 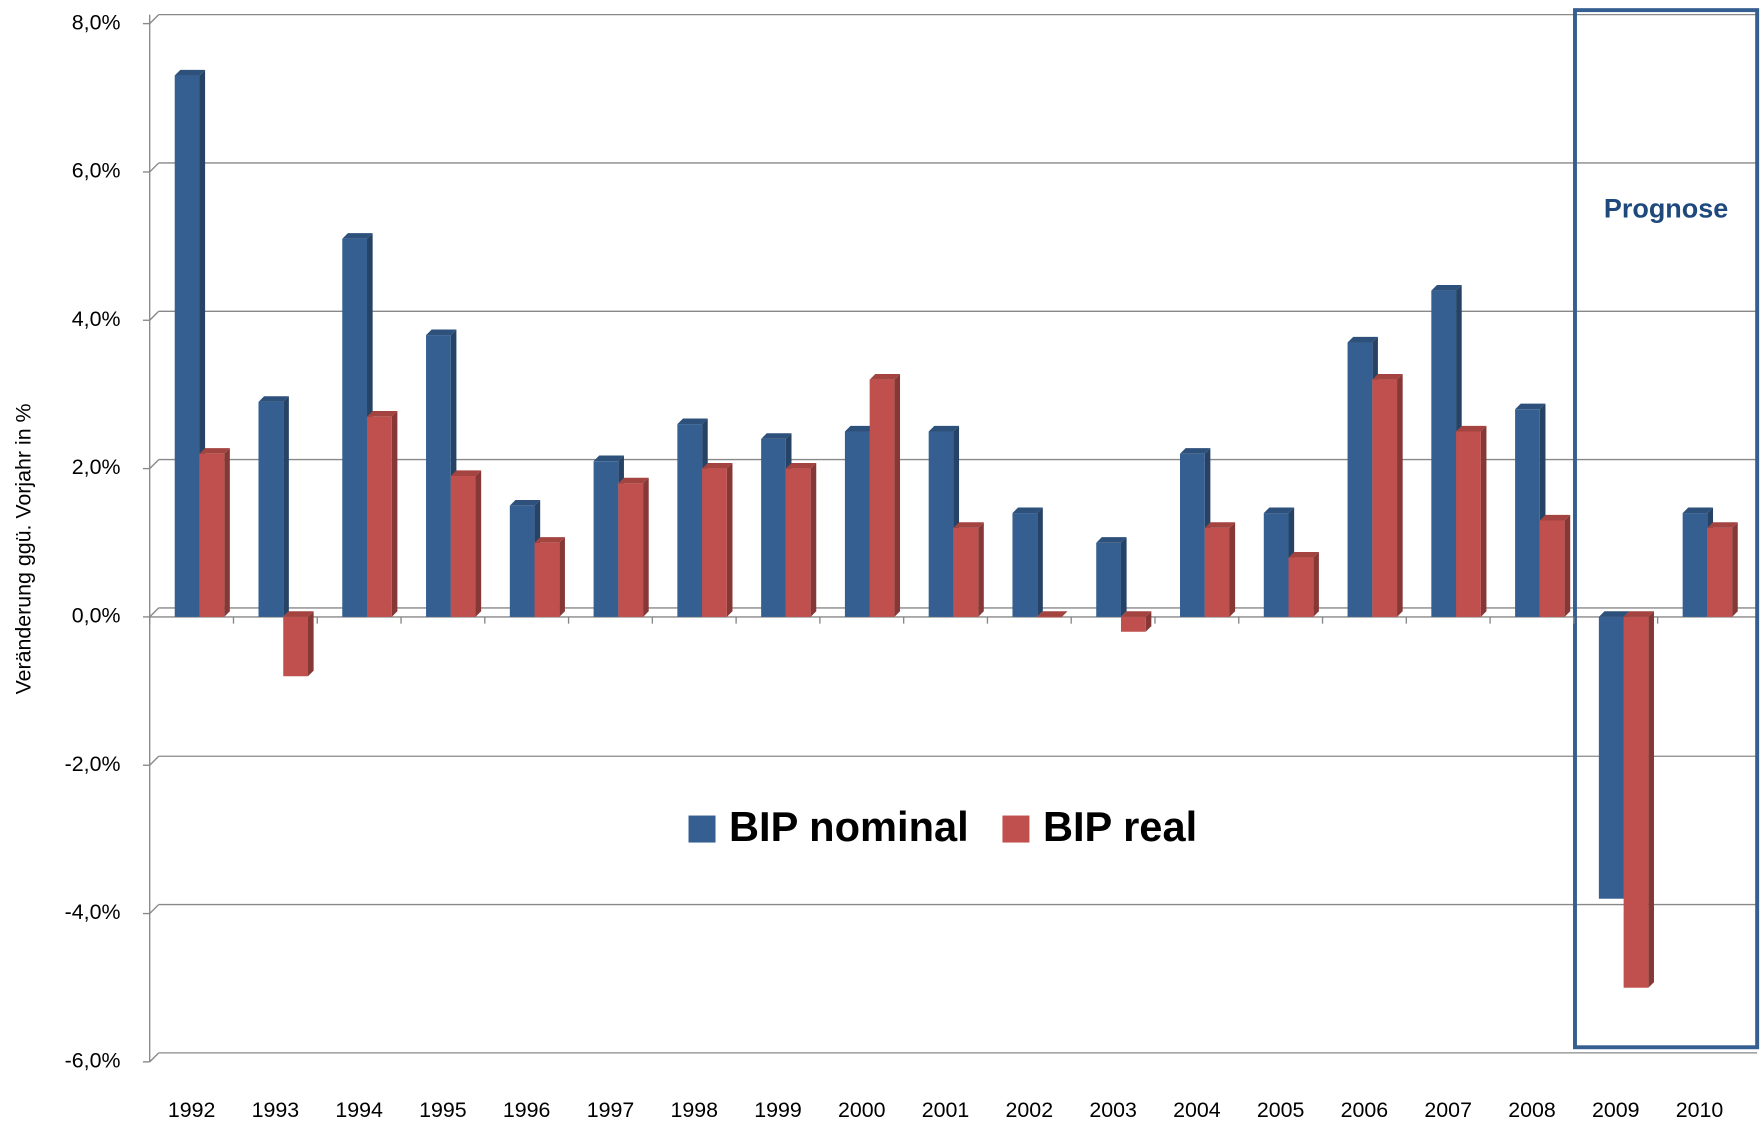 What do you see at coordinates (1120, 826) in the screenshot?
I see `legend-label: BIP real` at bounding box center [1120, 826].